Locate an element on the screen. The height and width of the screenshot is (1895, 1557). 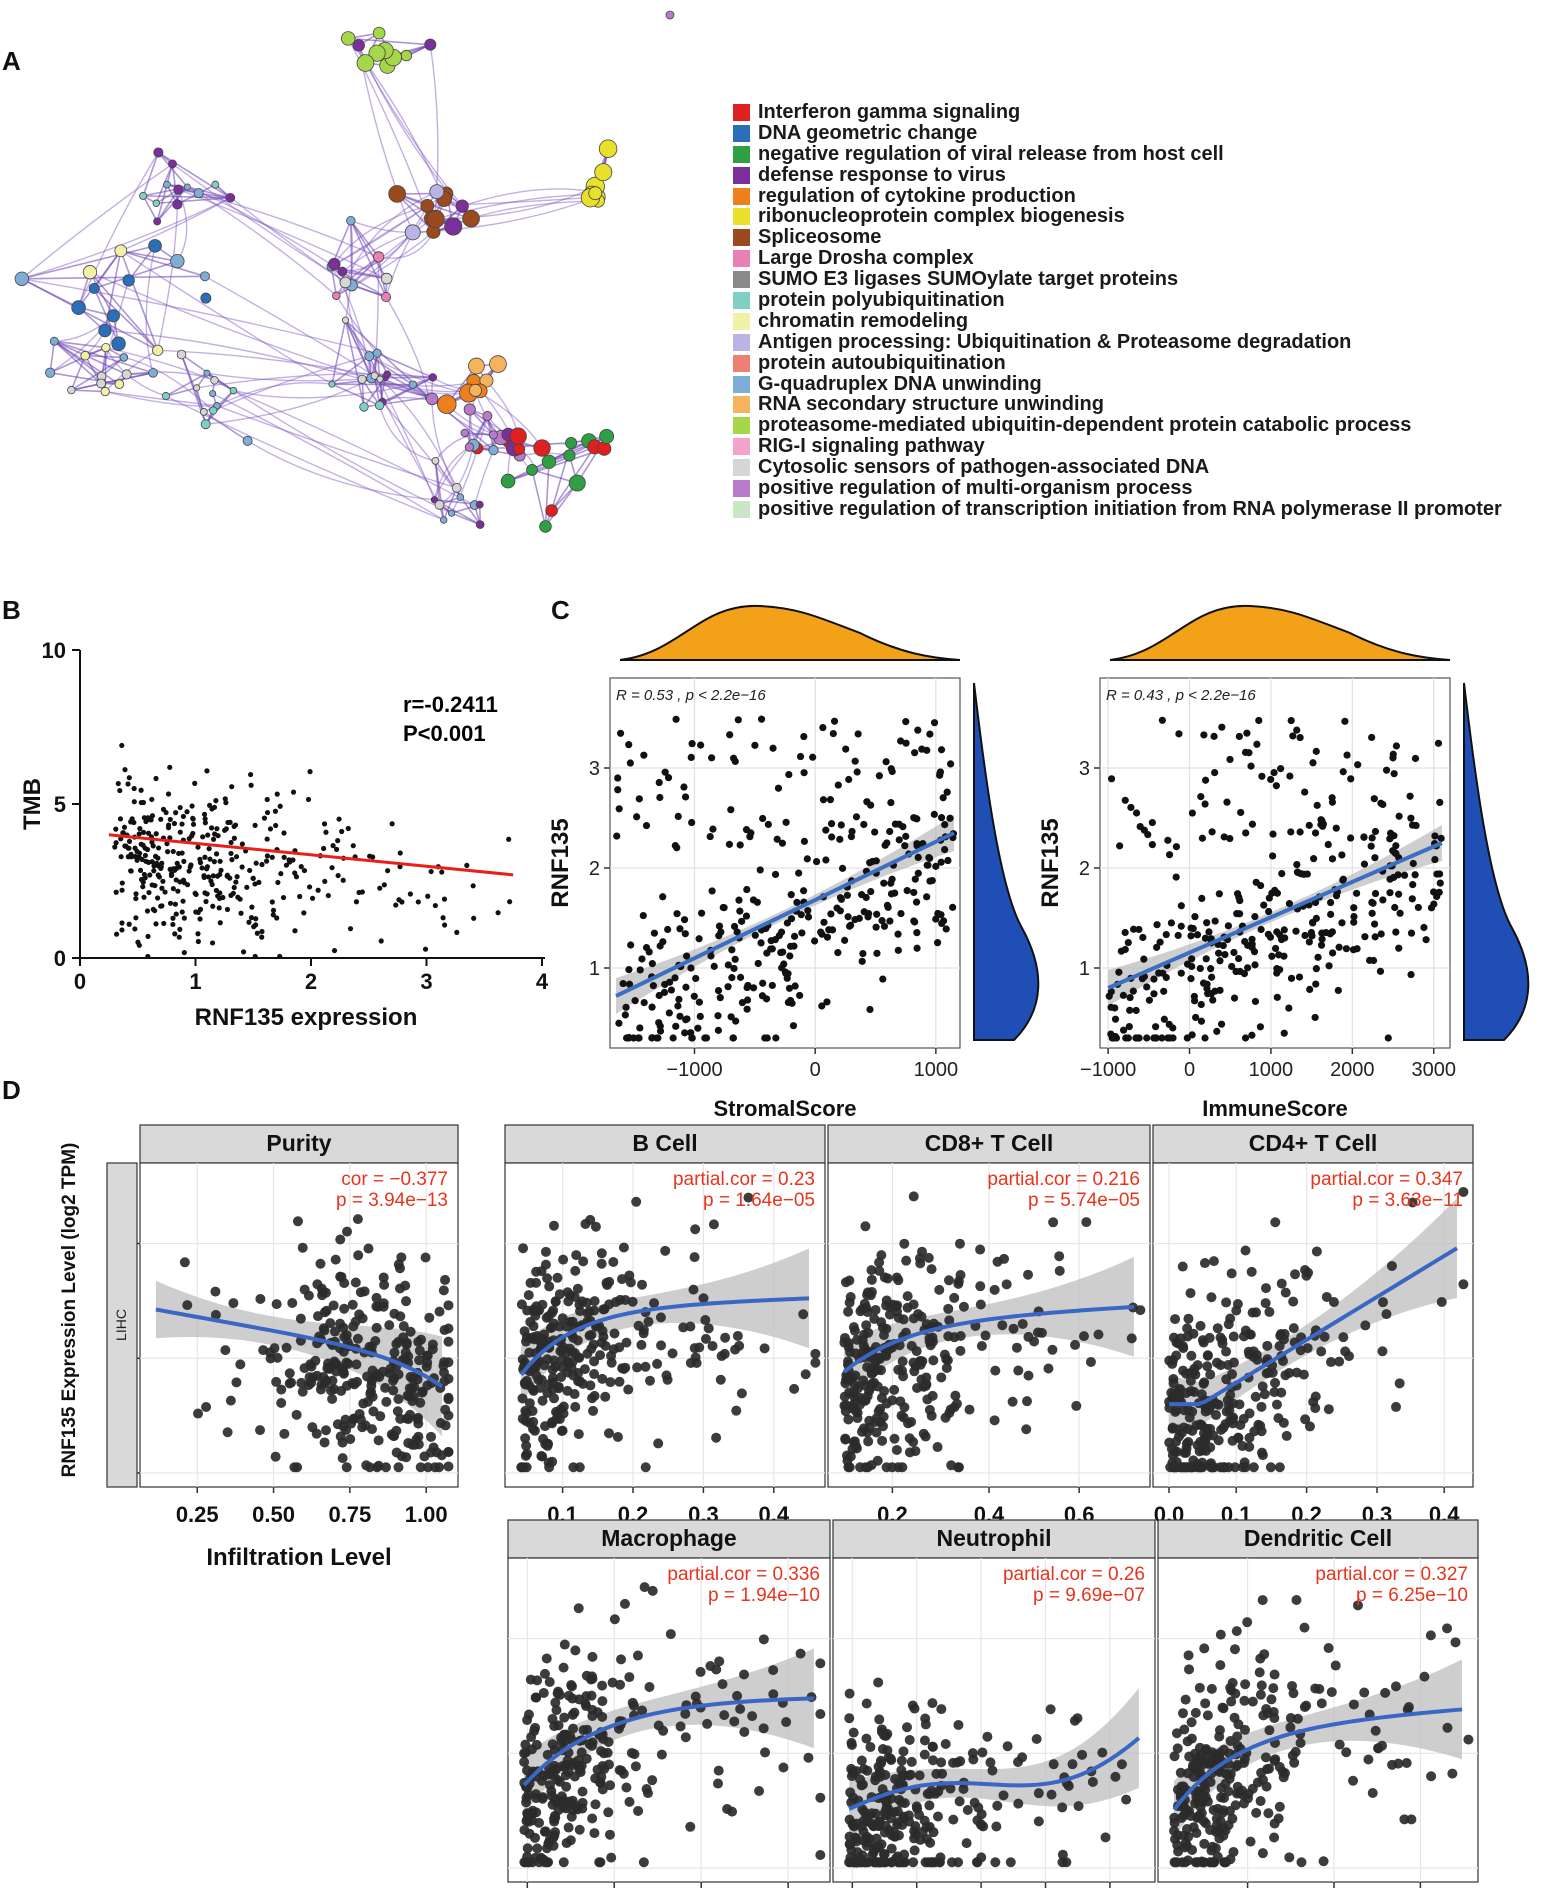
facet-x-tick-label: 0.50 is located at coordinates (273, 1514).